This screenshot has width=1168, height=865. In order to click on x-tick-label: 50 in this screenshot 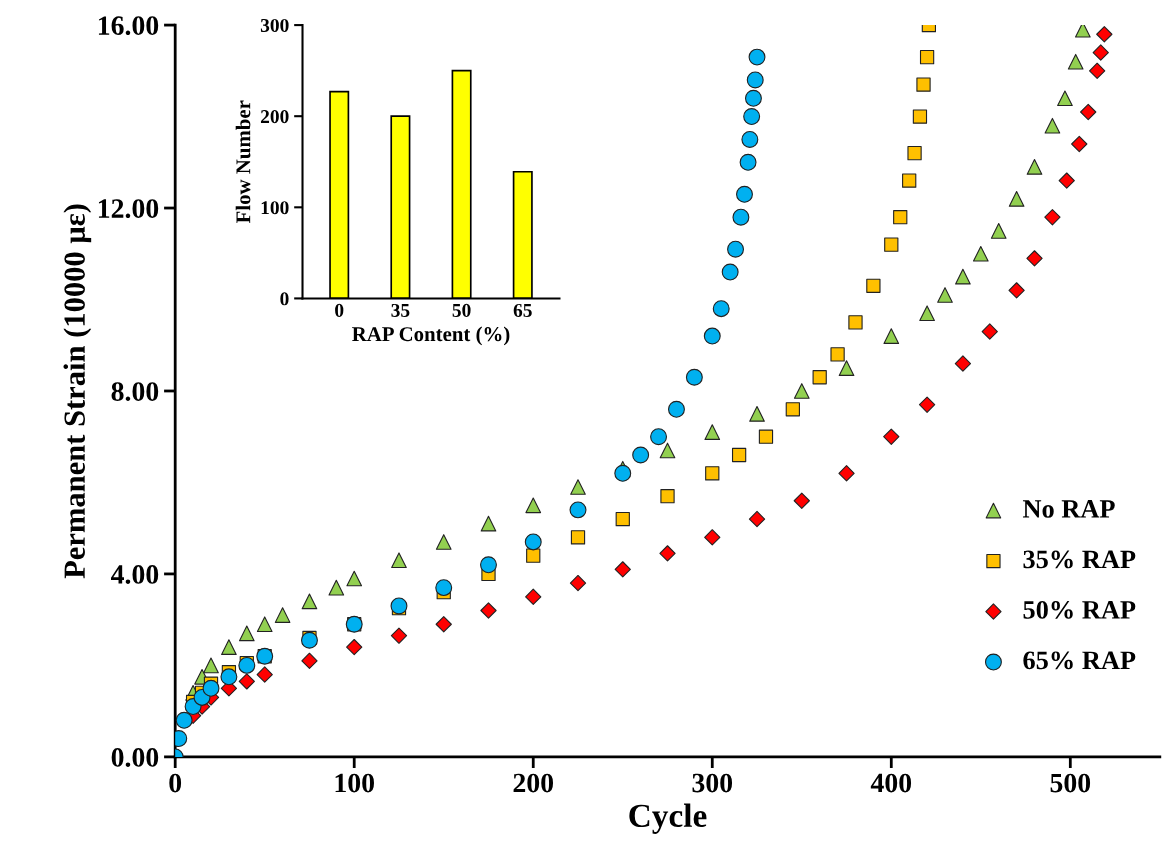, I will do `click(461, 310)`.